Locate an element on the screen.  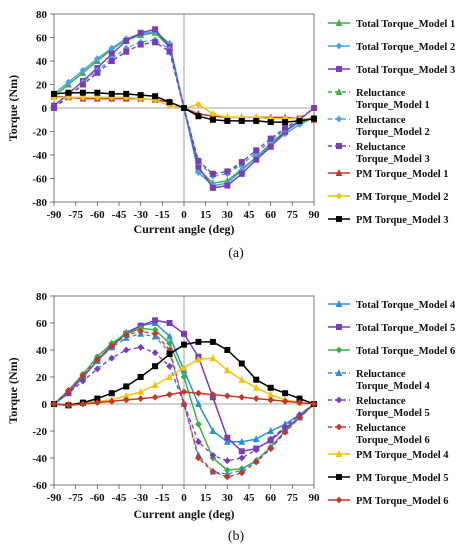
x-tick-label: 45 is located at coordinates (250, 215).